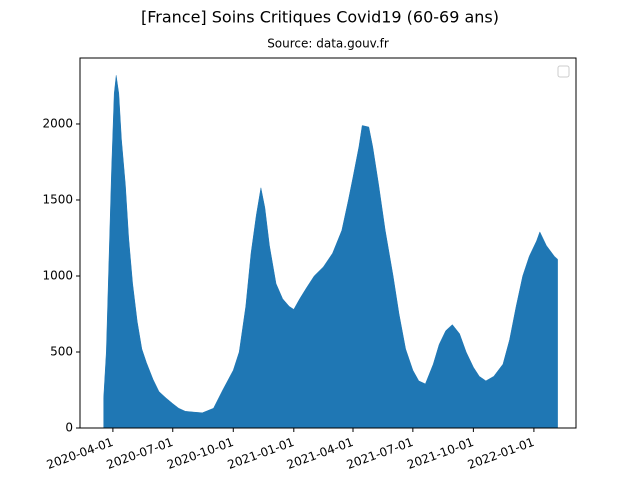 Image resolution: width=640 pixels, height=480 pixels. What do you see at coordinates (80, 453) in the screenshot?
I see `x-tick-label: 2020-04-01` at bounding box center [80, 453].